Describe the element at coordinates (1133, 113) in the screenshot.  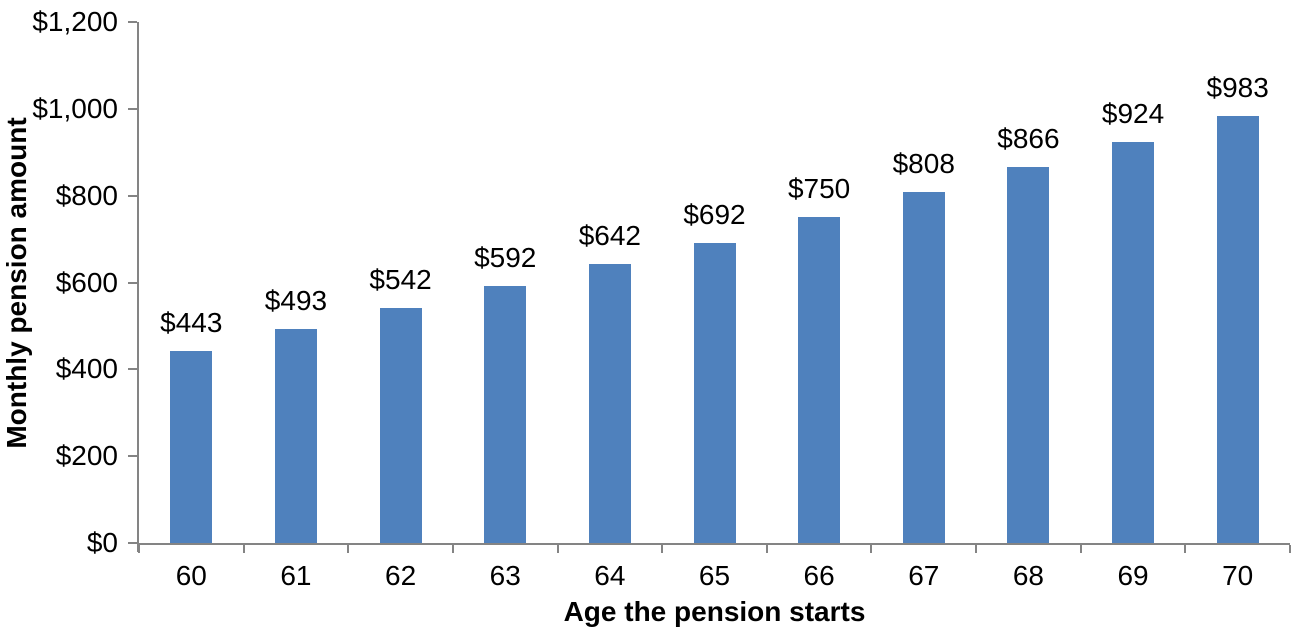
I see `bar-value-label: $924` at that location.